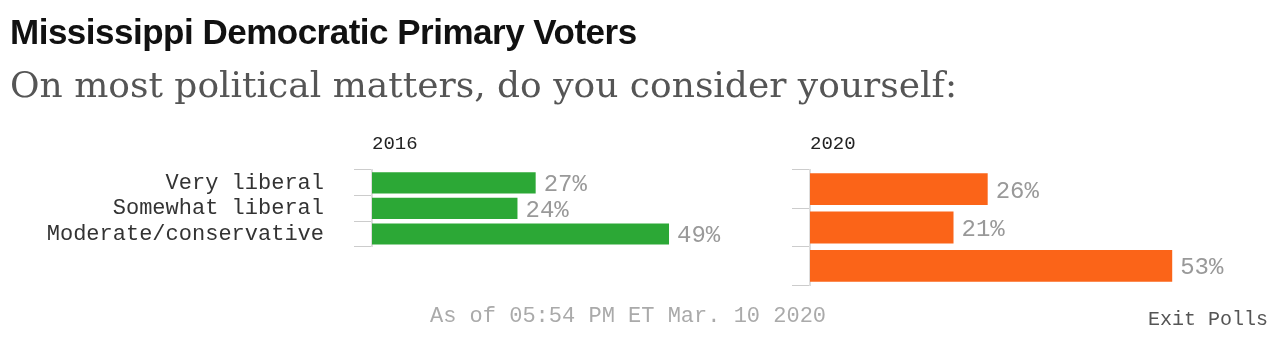 This screenshot has width=1280, height=350. I want to click on data-label: 26%, so click(1017, 191).